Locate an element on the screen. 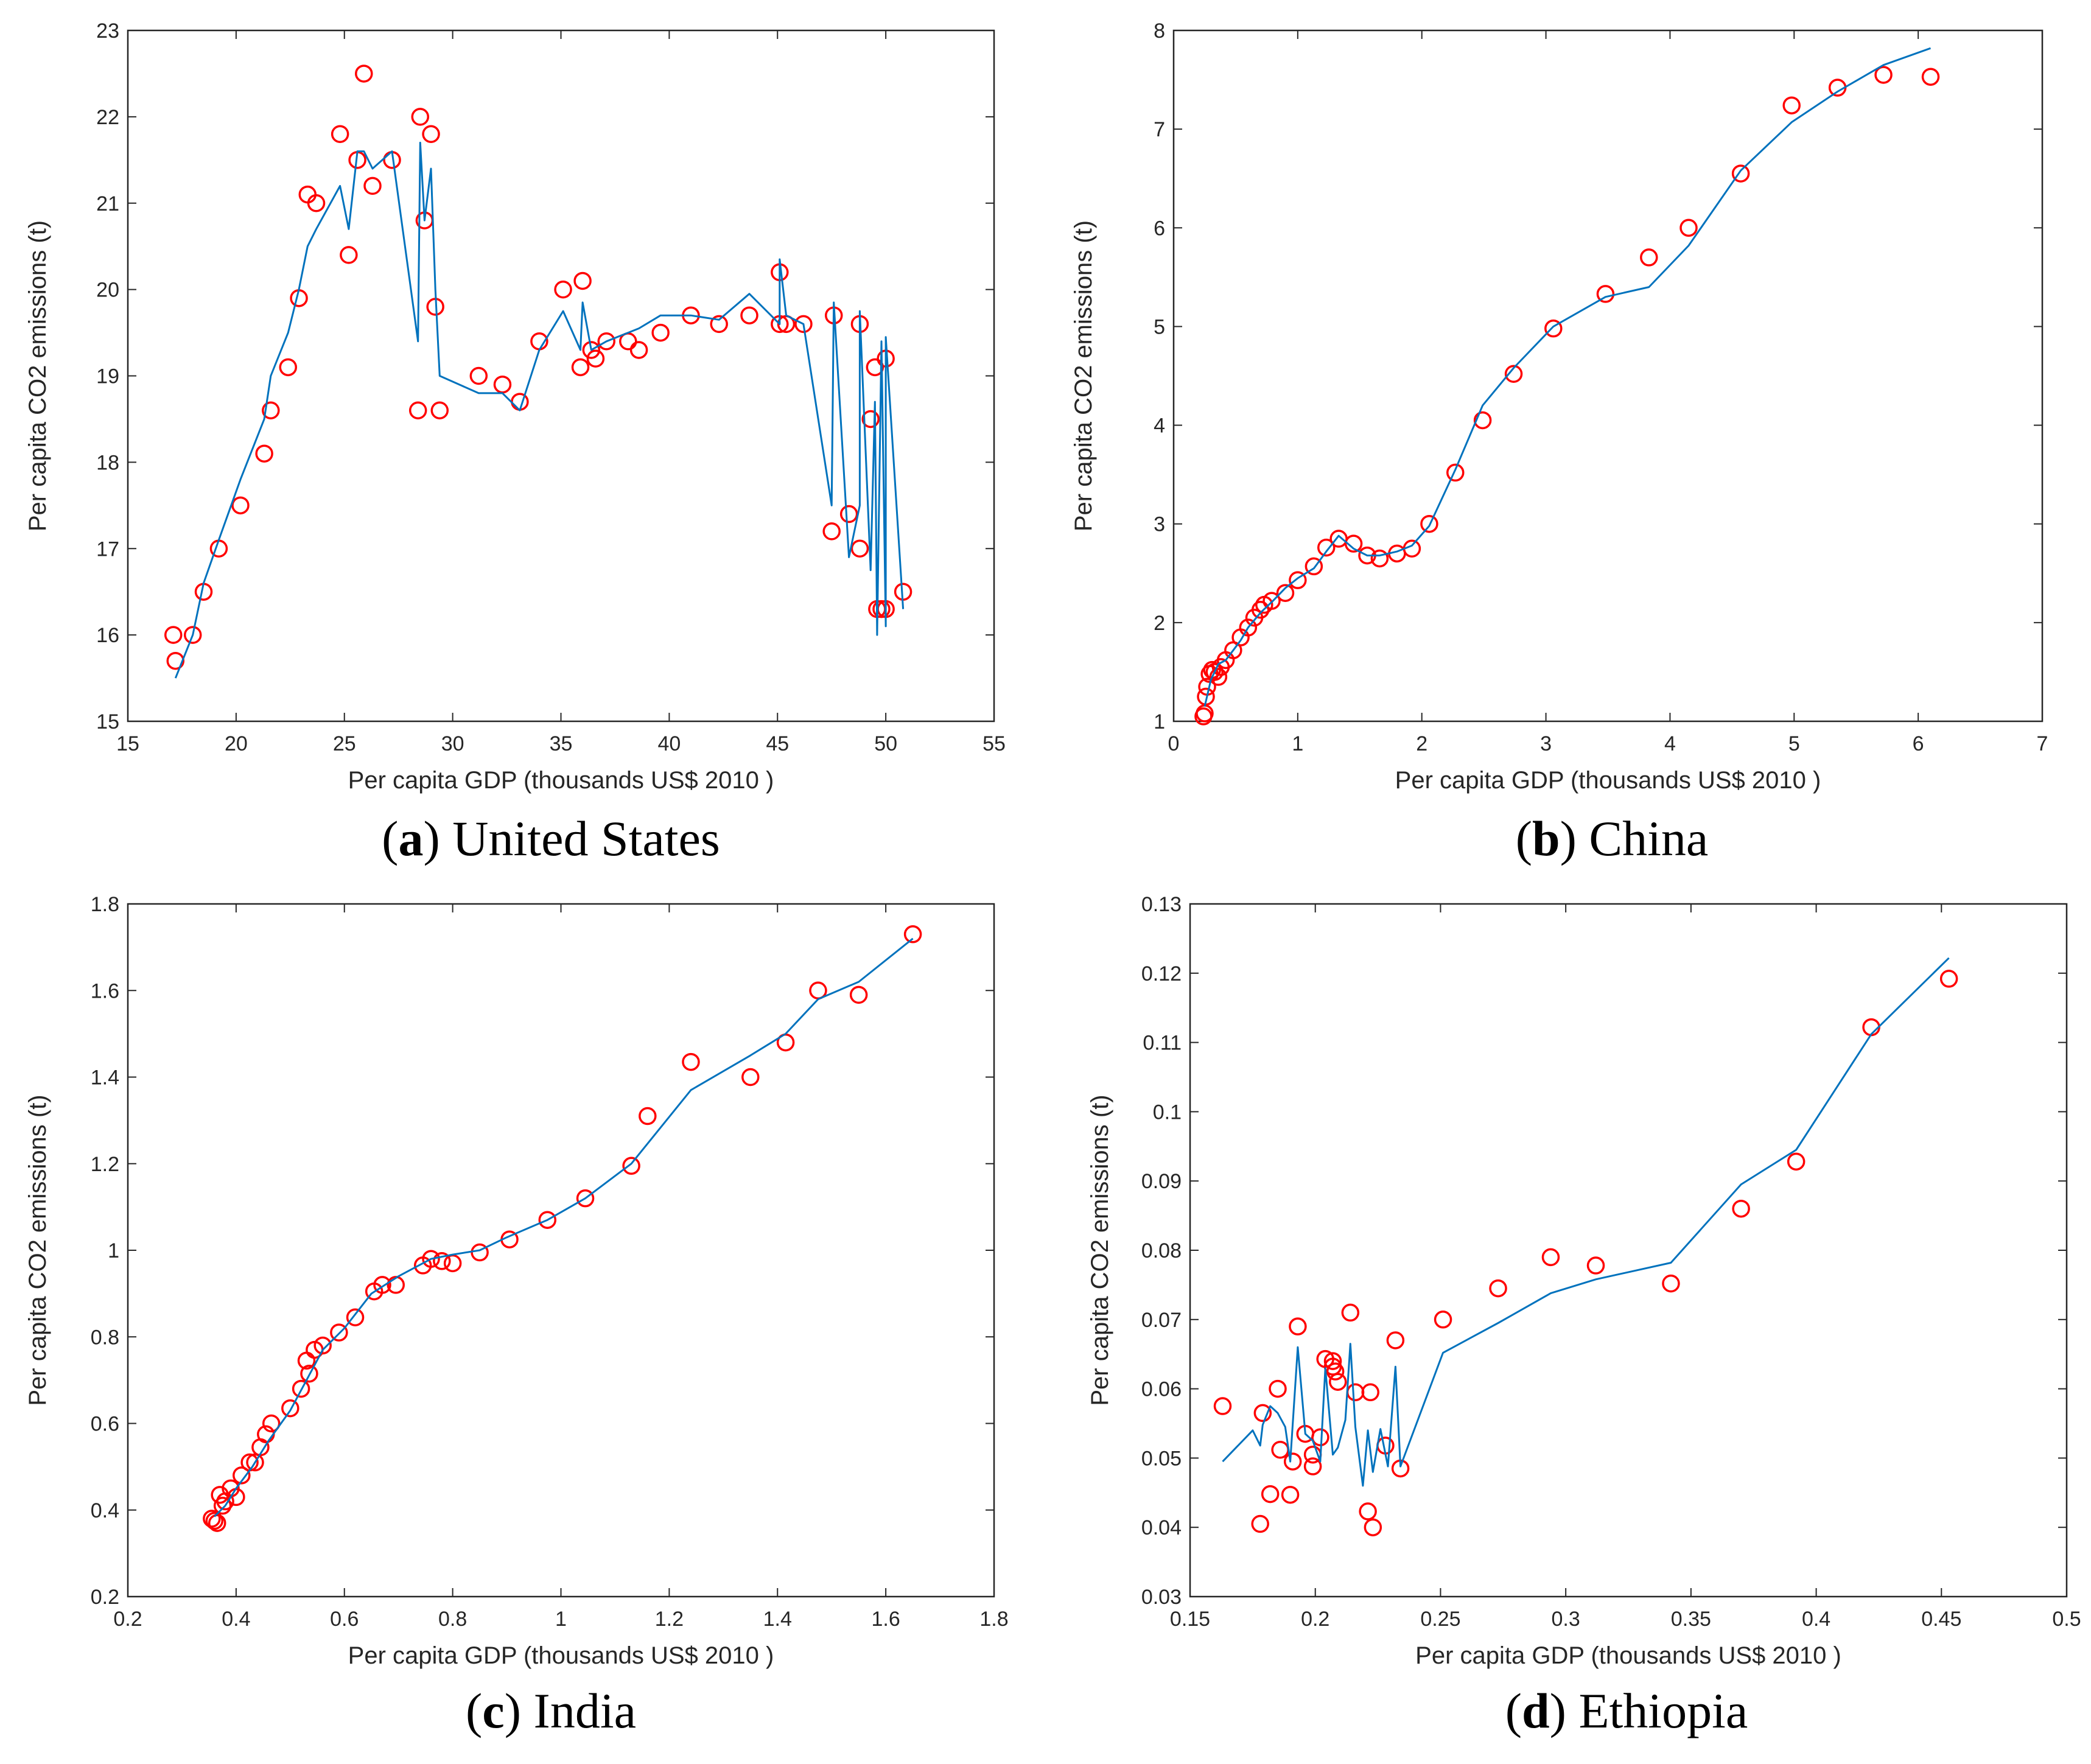  y-tick-label: 17 is located at coordinates (107, 549).